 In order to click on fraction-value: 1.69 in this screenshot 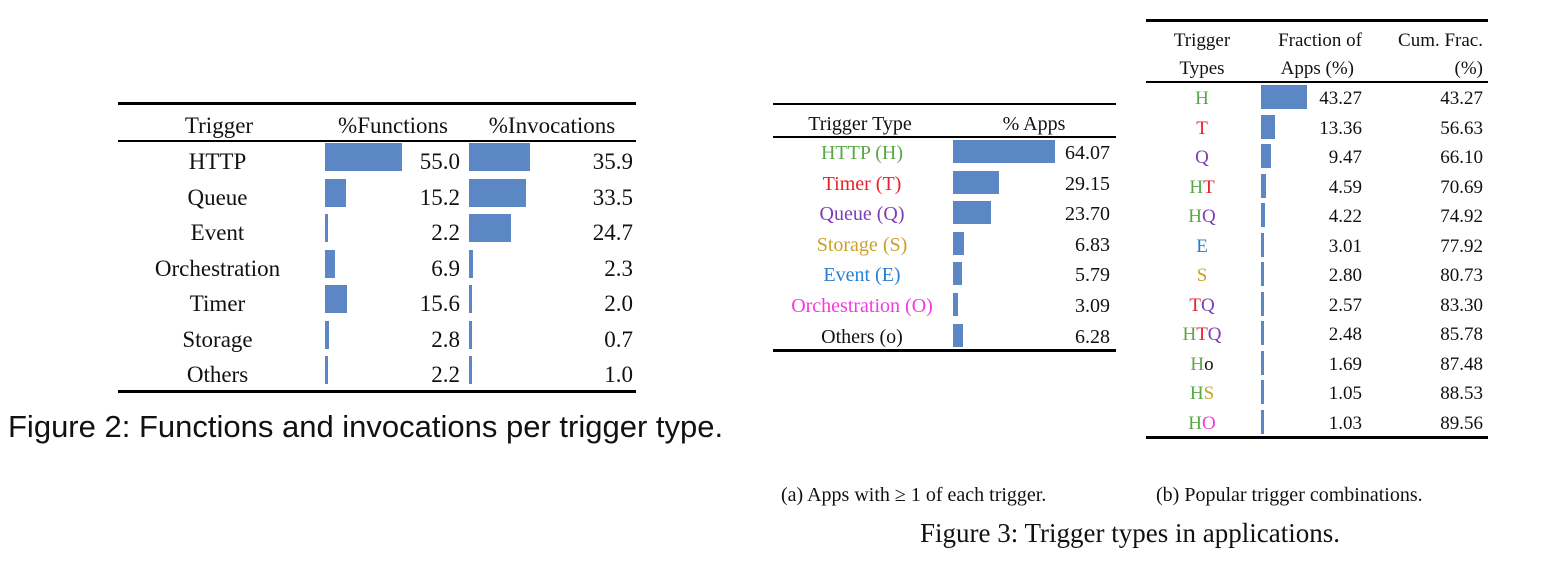, I will do `click(1345, 364)`.